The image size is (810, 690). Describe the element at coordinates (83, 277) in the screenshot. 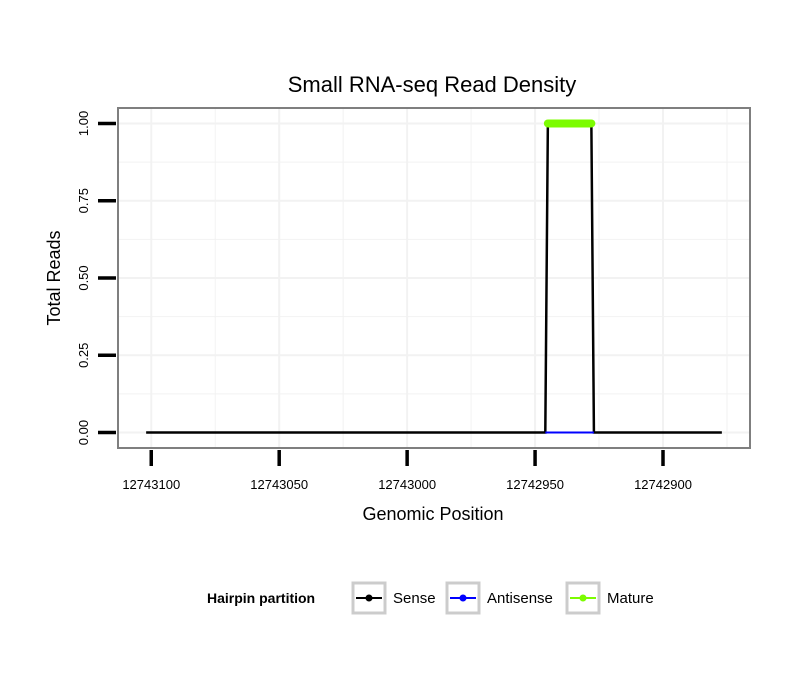

I see `y-tick-label: 0.50` at that location.